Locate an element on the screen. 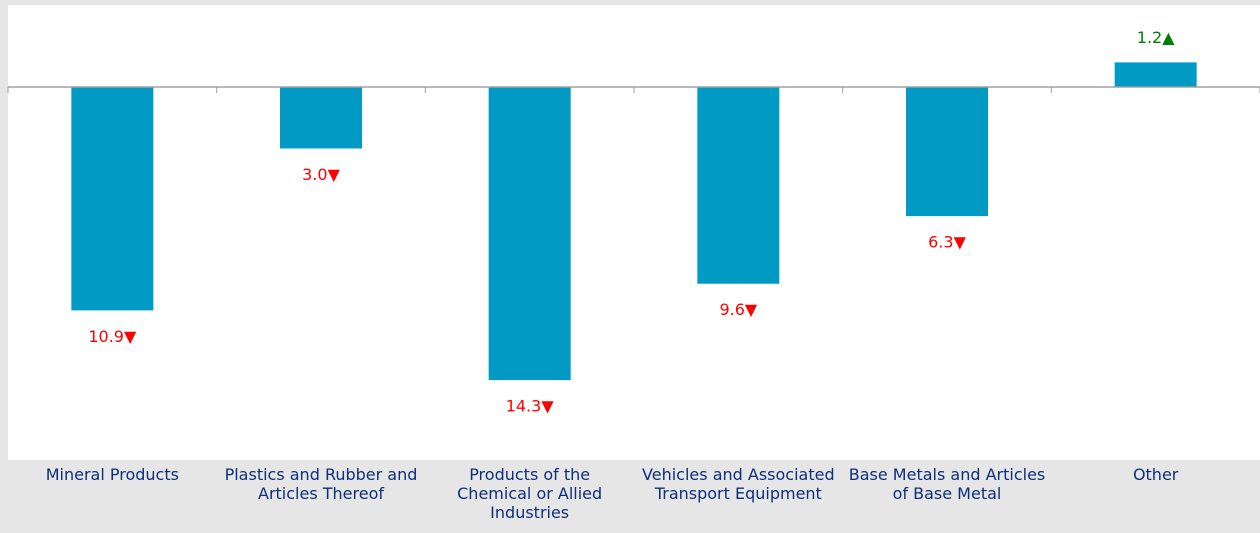  data-label: 3.0▼ is located at coordinates (321, 174).